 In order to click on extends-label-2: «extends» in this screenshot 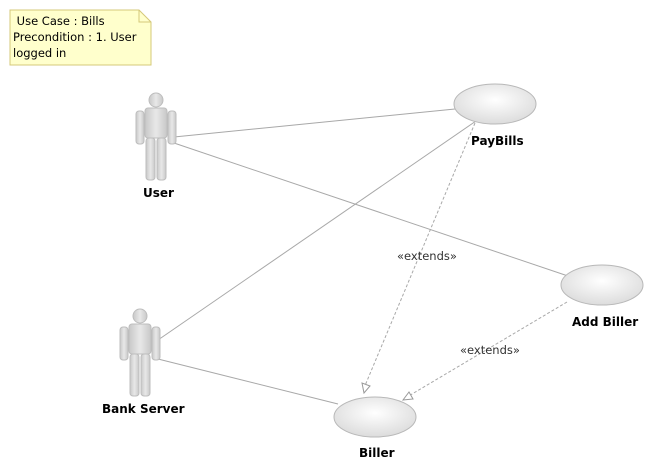, I will do `click(490, 350)`.